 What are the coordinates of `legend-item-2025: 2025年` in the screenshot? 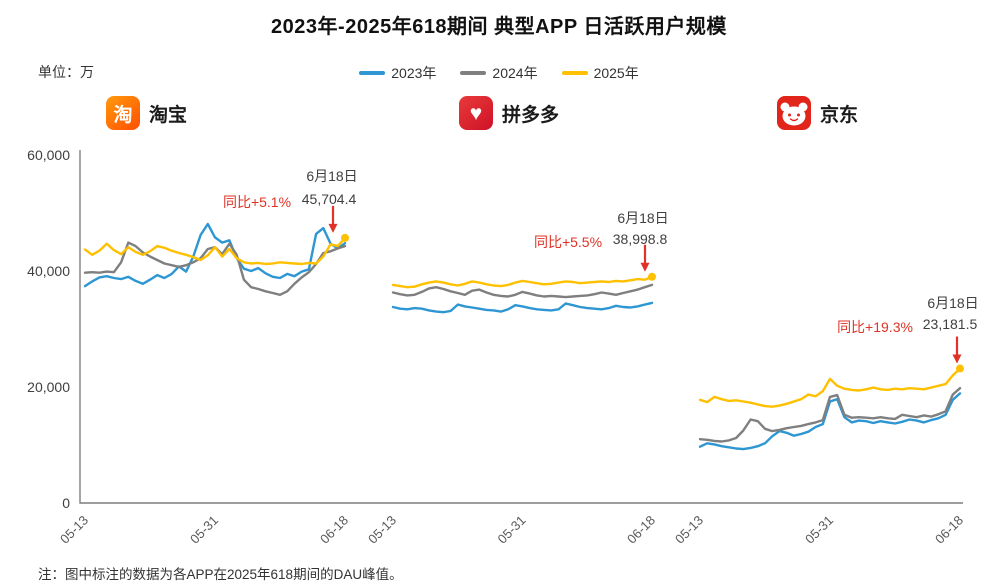 It's located at (600, 73).